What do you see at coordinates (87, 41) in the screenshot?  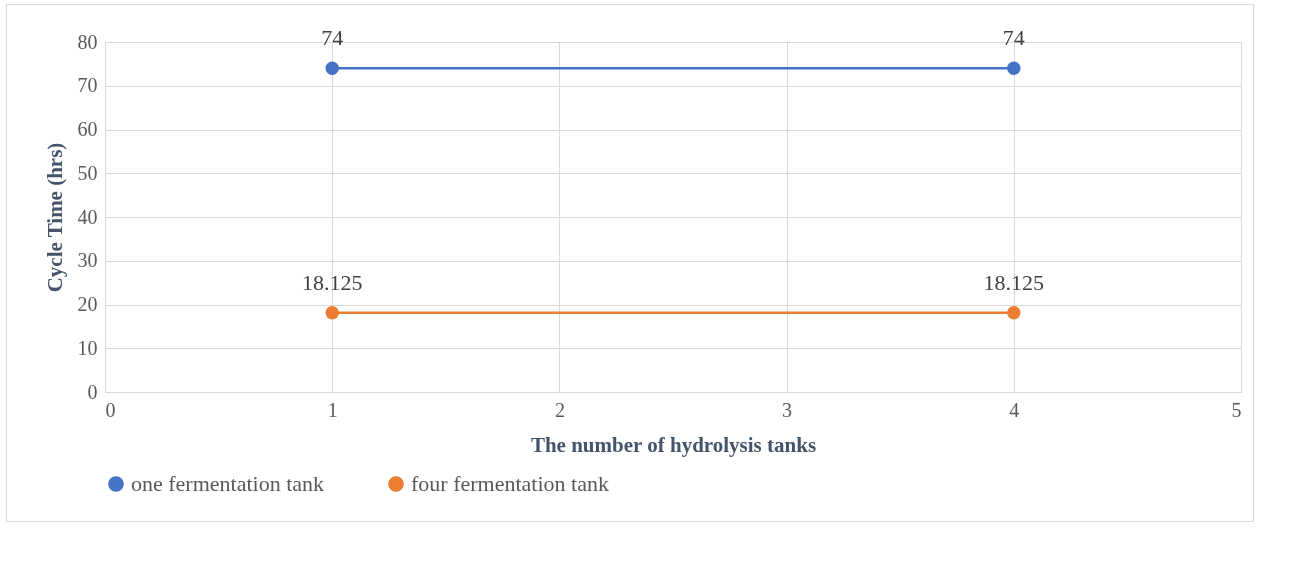 I see `y-tick-label: 80` at bounding box center [87, 41].